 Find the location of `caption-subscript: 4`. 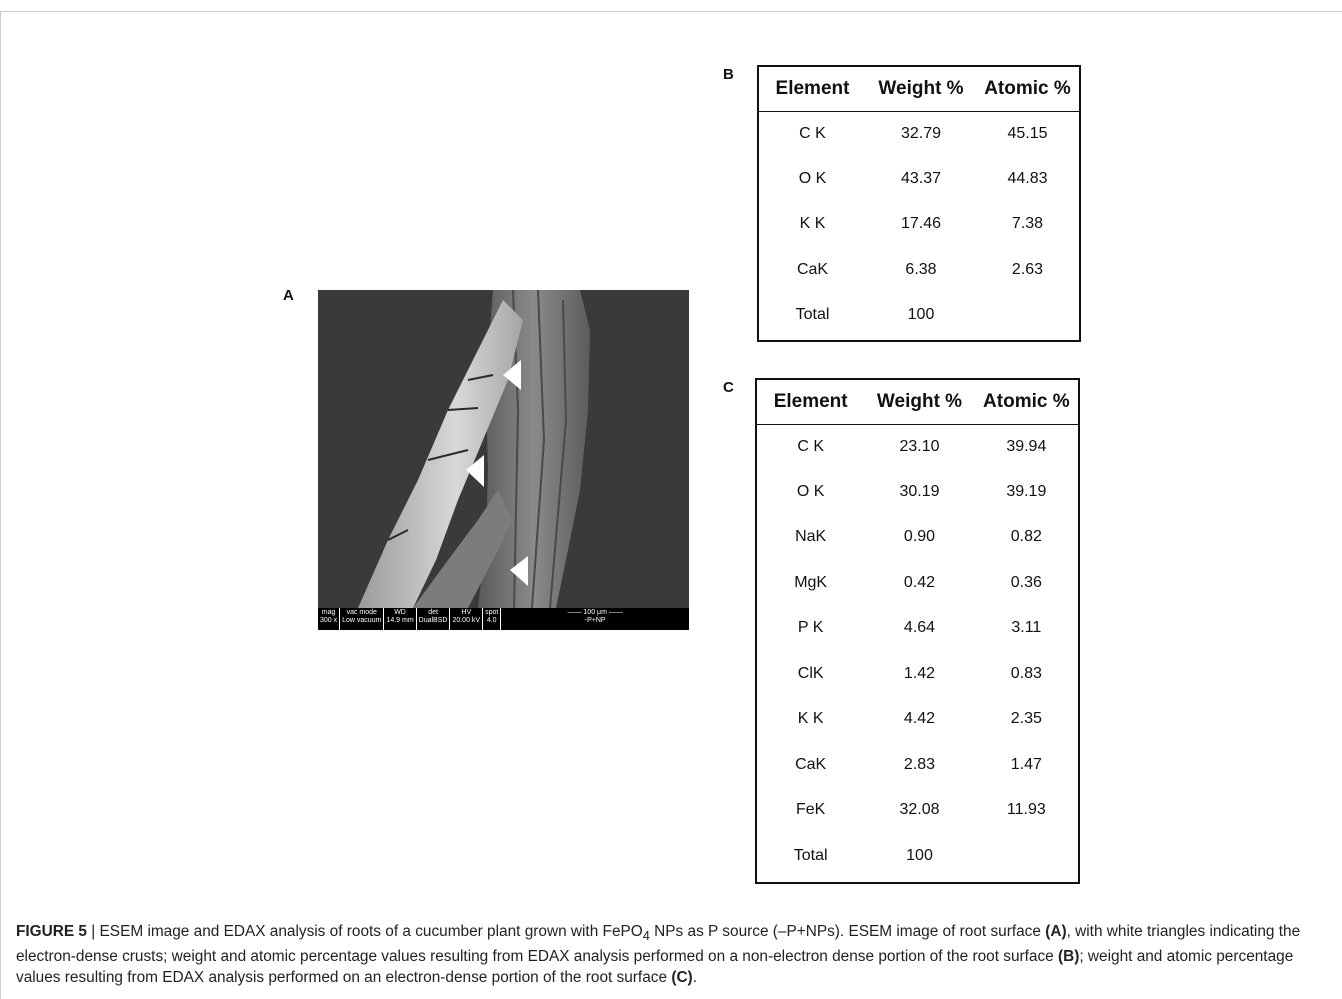

caption-subscript: 4 is located at coordinates (646, 936).